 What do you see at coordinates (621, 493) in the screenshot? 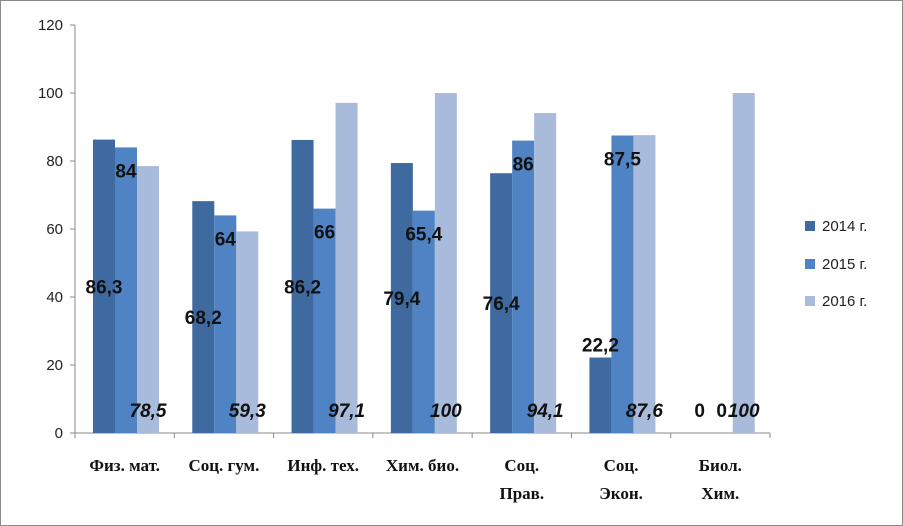
I see `x-tick-label-6-line-2: Экон.` at bounding box center [621, 493].